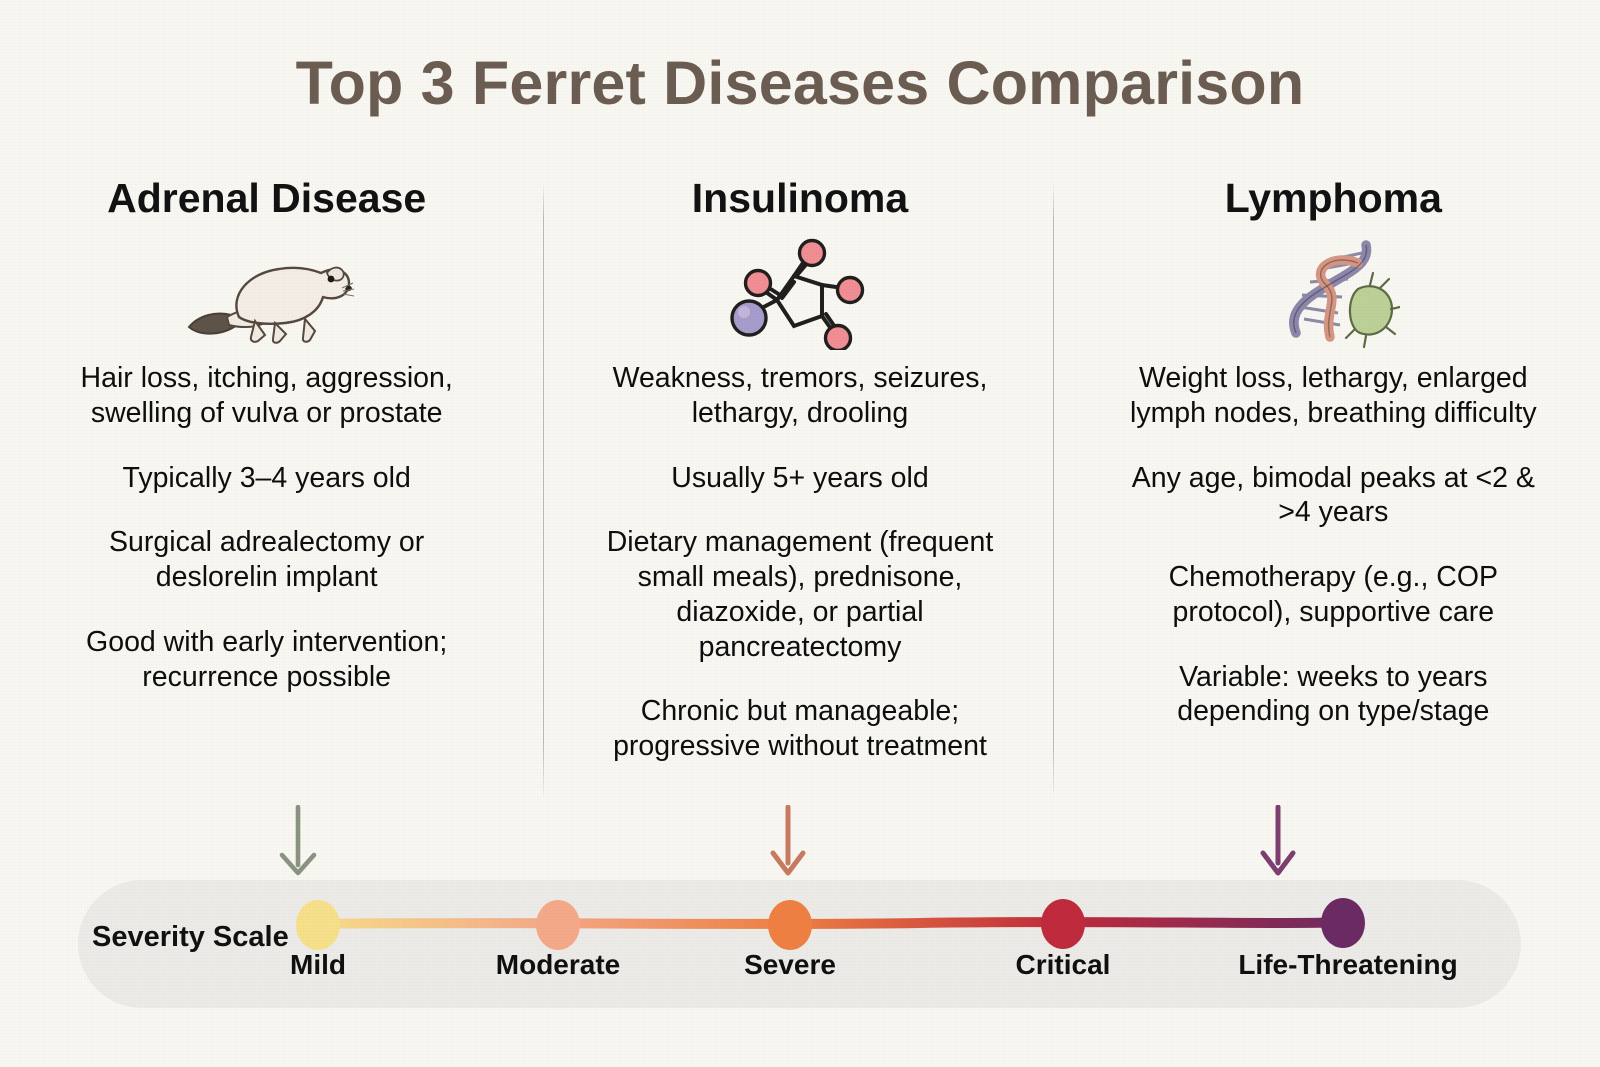 This screenshot has width=1600, height=1067. I want to click on severity-tick-label-life-threatening: Life-Threatening, so click(1348, 964).